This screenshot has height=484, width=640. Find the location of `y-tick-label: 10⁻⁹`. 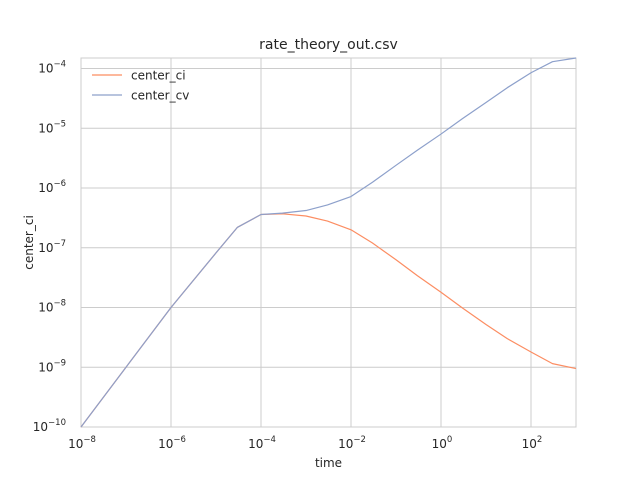

y-tick-label: 10⁻⁹ is located at coordinates (52, 366).